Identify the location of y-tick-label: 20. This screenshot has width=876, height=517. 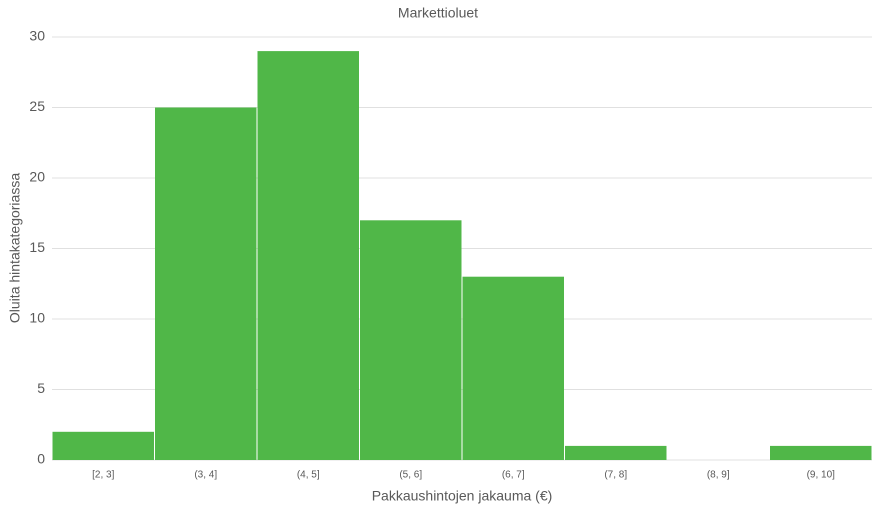
(37, 177).